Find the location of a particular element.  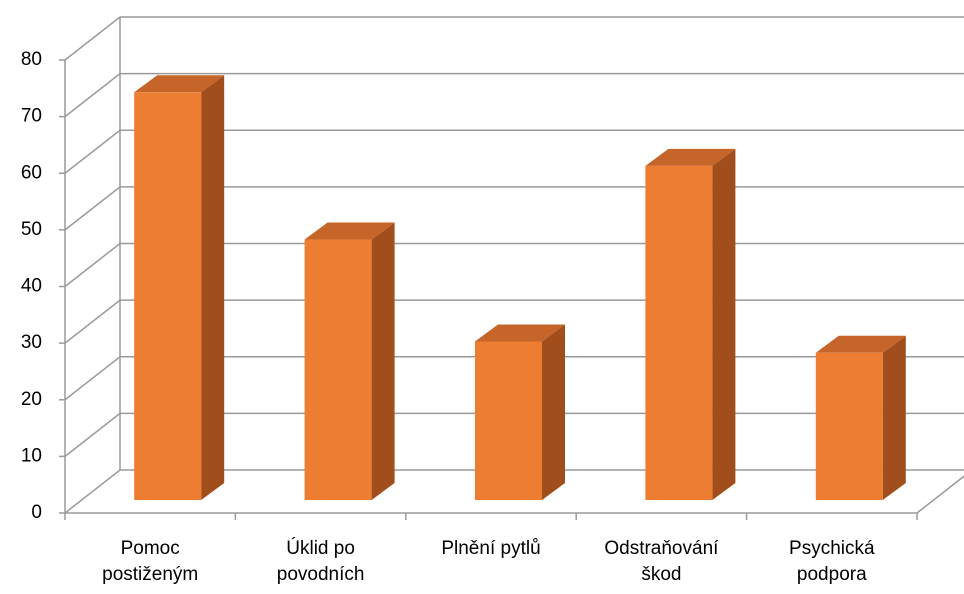

y-tick-label: 20 is located at coordinates (31, 399).